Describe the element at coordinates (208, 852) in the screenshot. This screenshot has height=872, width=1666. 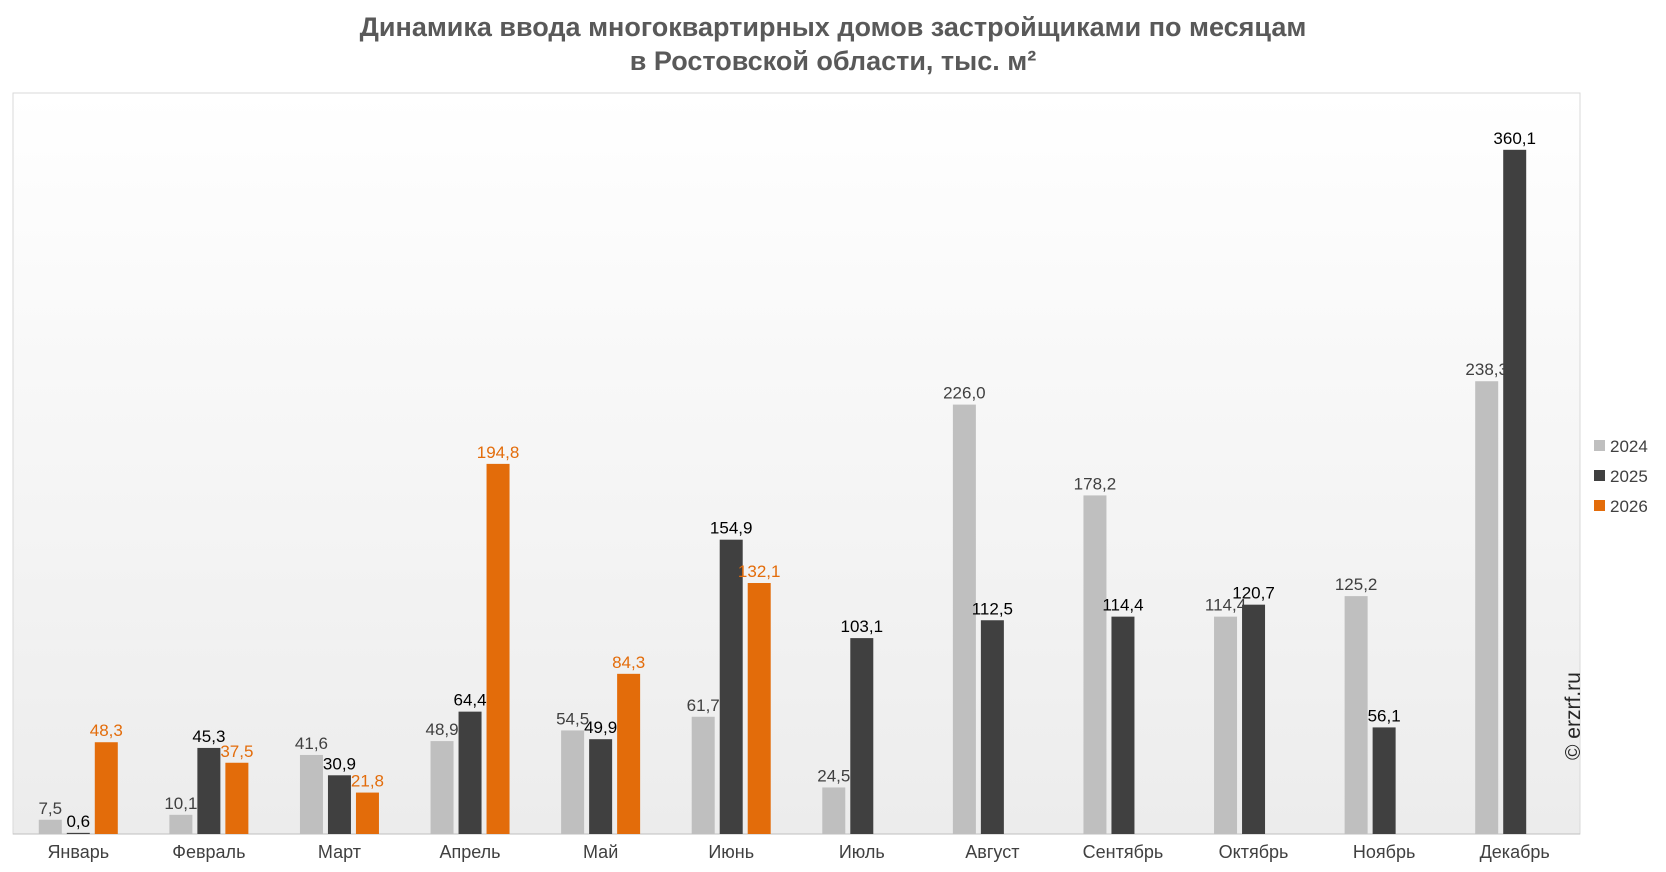
I see `x-tick-label-2: Февраль` at that location.